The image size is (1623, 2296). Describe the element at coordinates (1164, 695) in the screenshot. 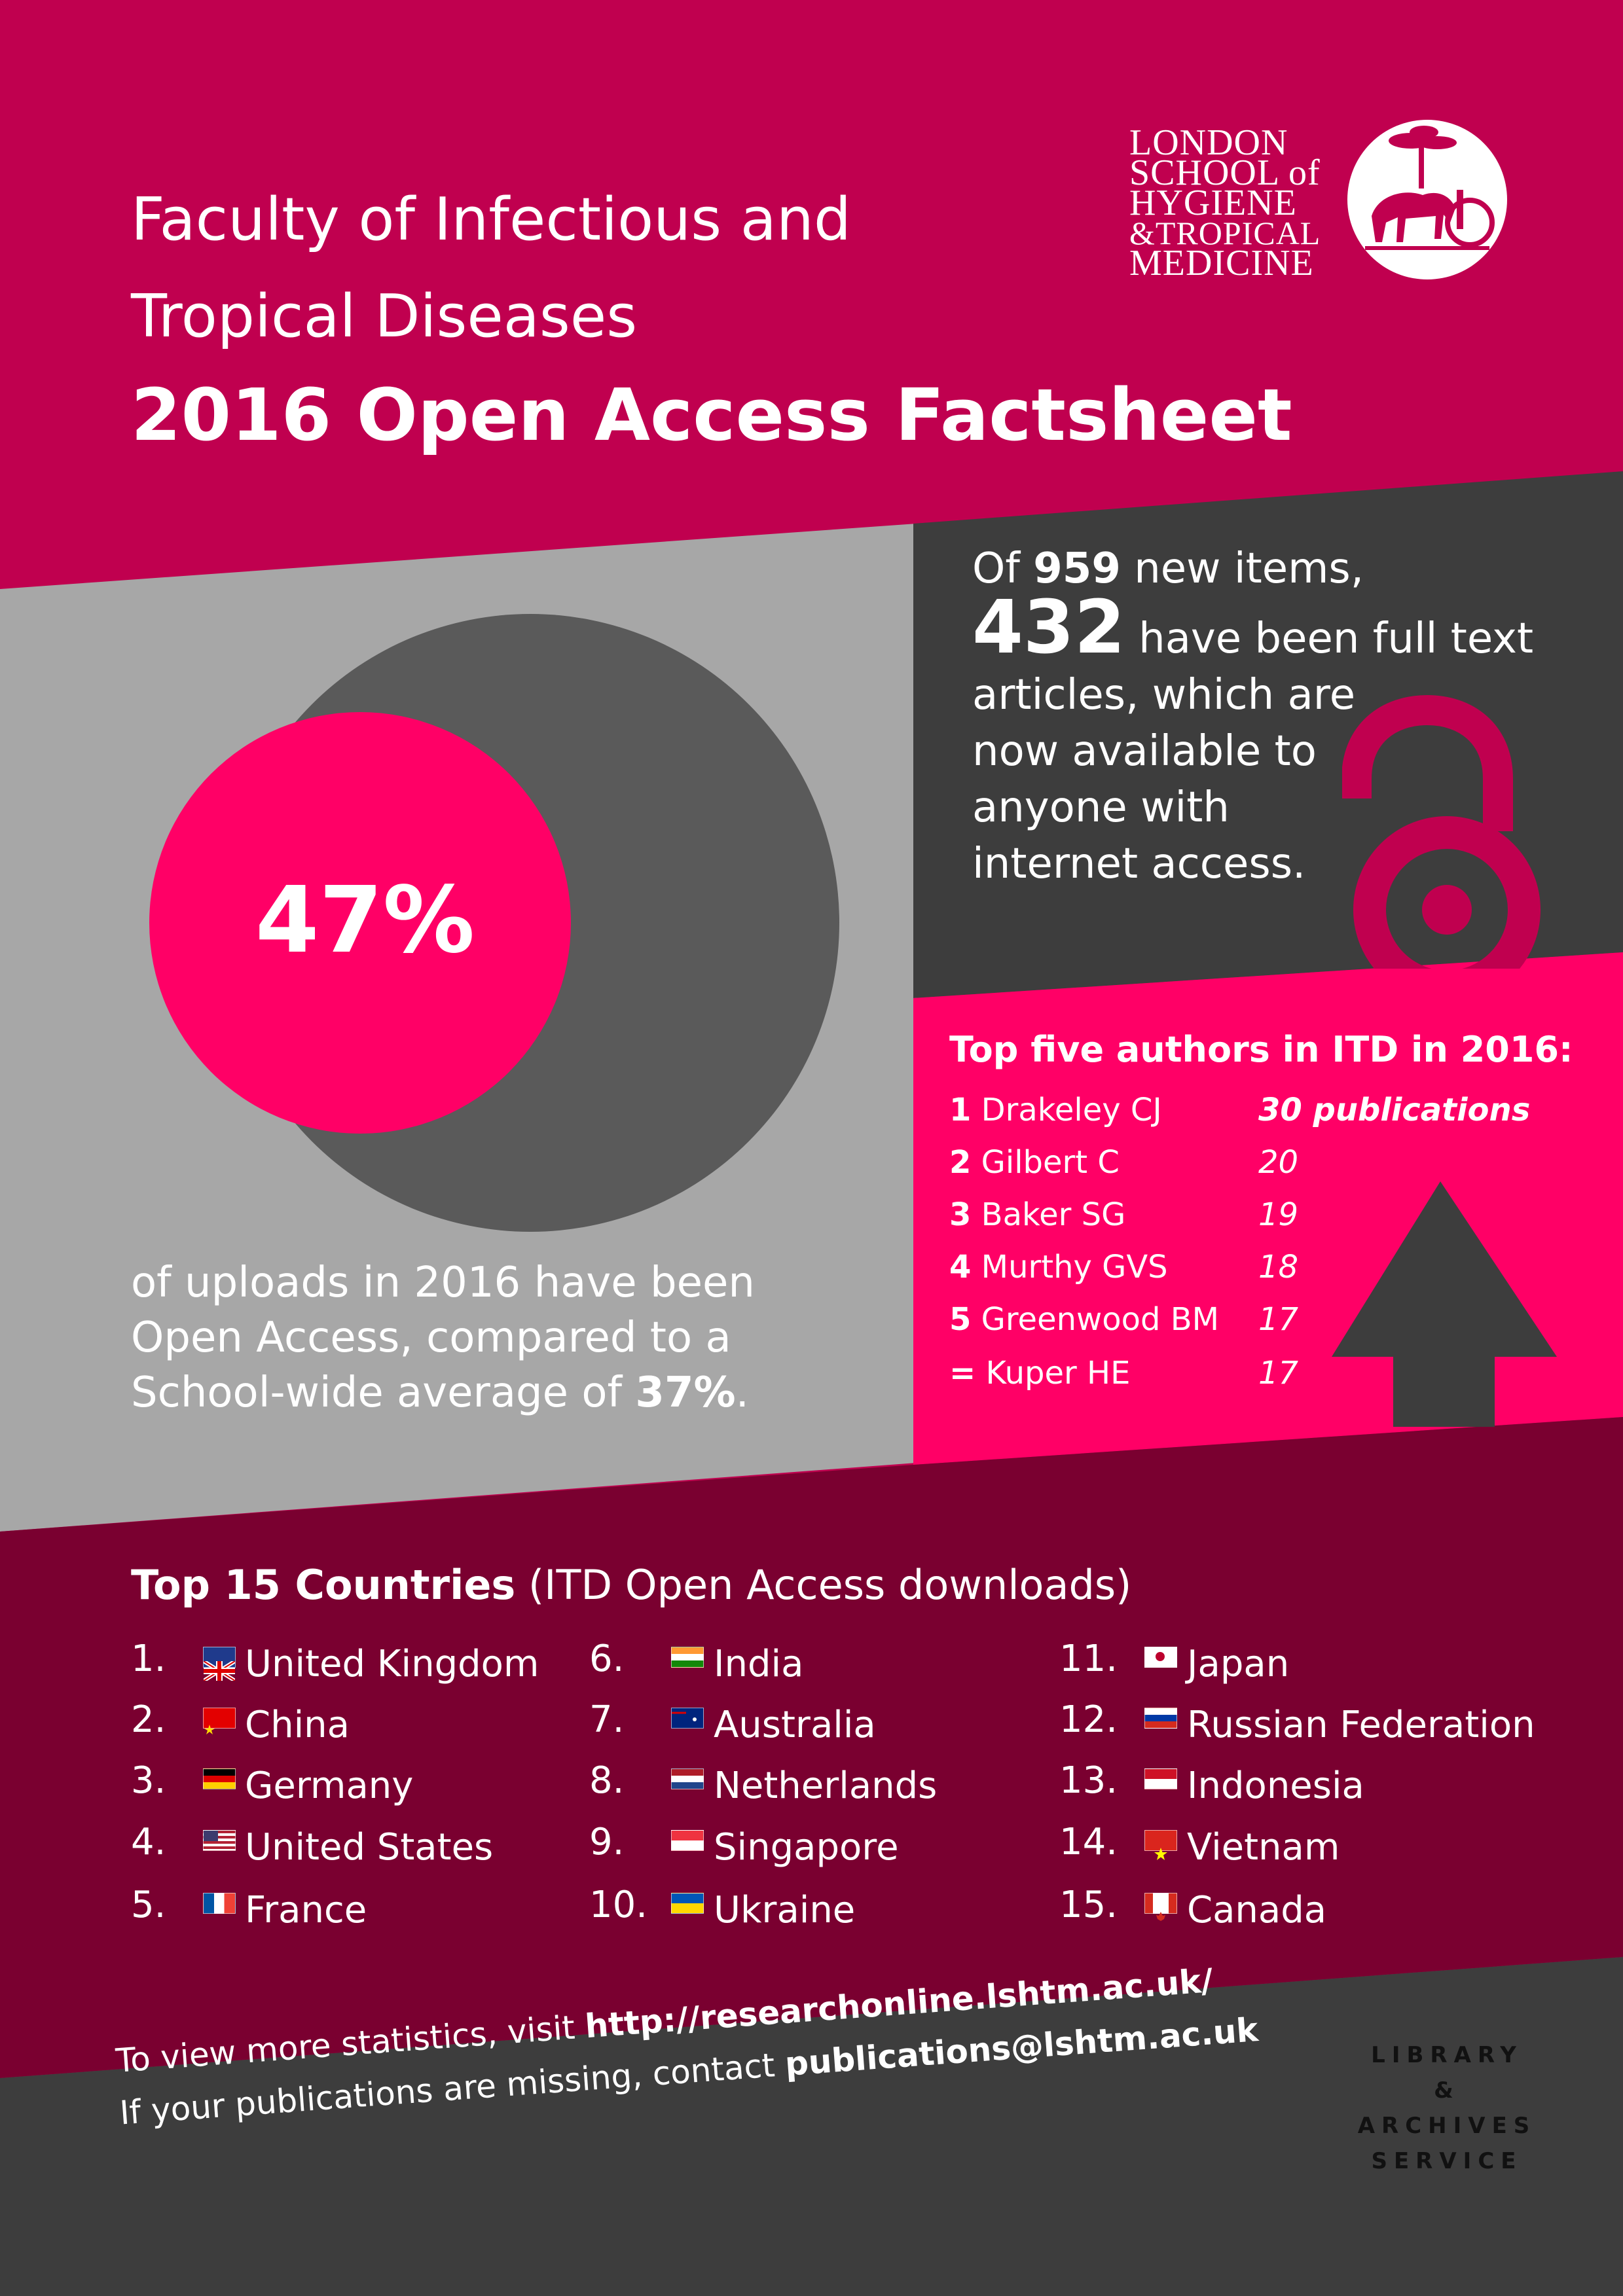

I see `items-line: articles, which are` at that location.